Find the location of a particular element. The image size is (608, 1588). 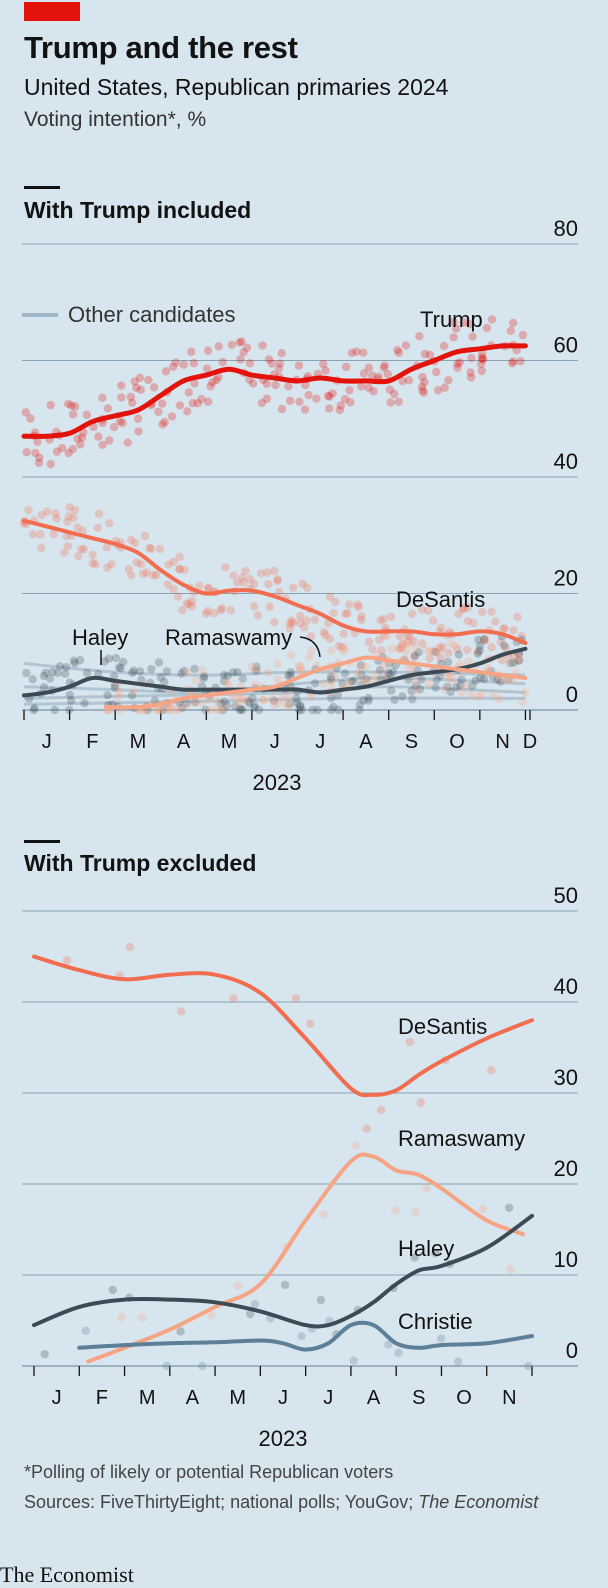

legend-label-other: Other candidates is located at coordinates (152, 314).